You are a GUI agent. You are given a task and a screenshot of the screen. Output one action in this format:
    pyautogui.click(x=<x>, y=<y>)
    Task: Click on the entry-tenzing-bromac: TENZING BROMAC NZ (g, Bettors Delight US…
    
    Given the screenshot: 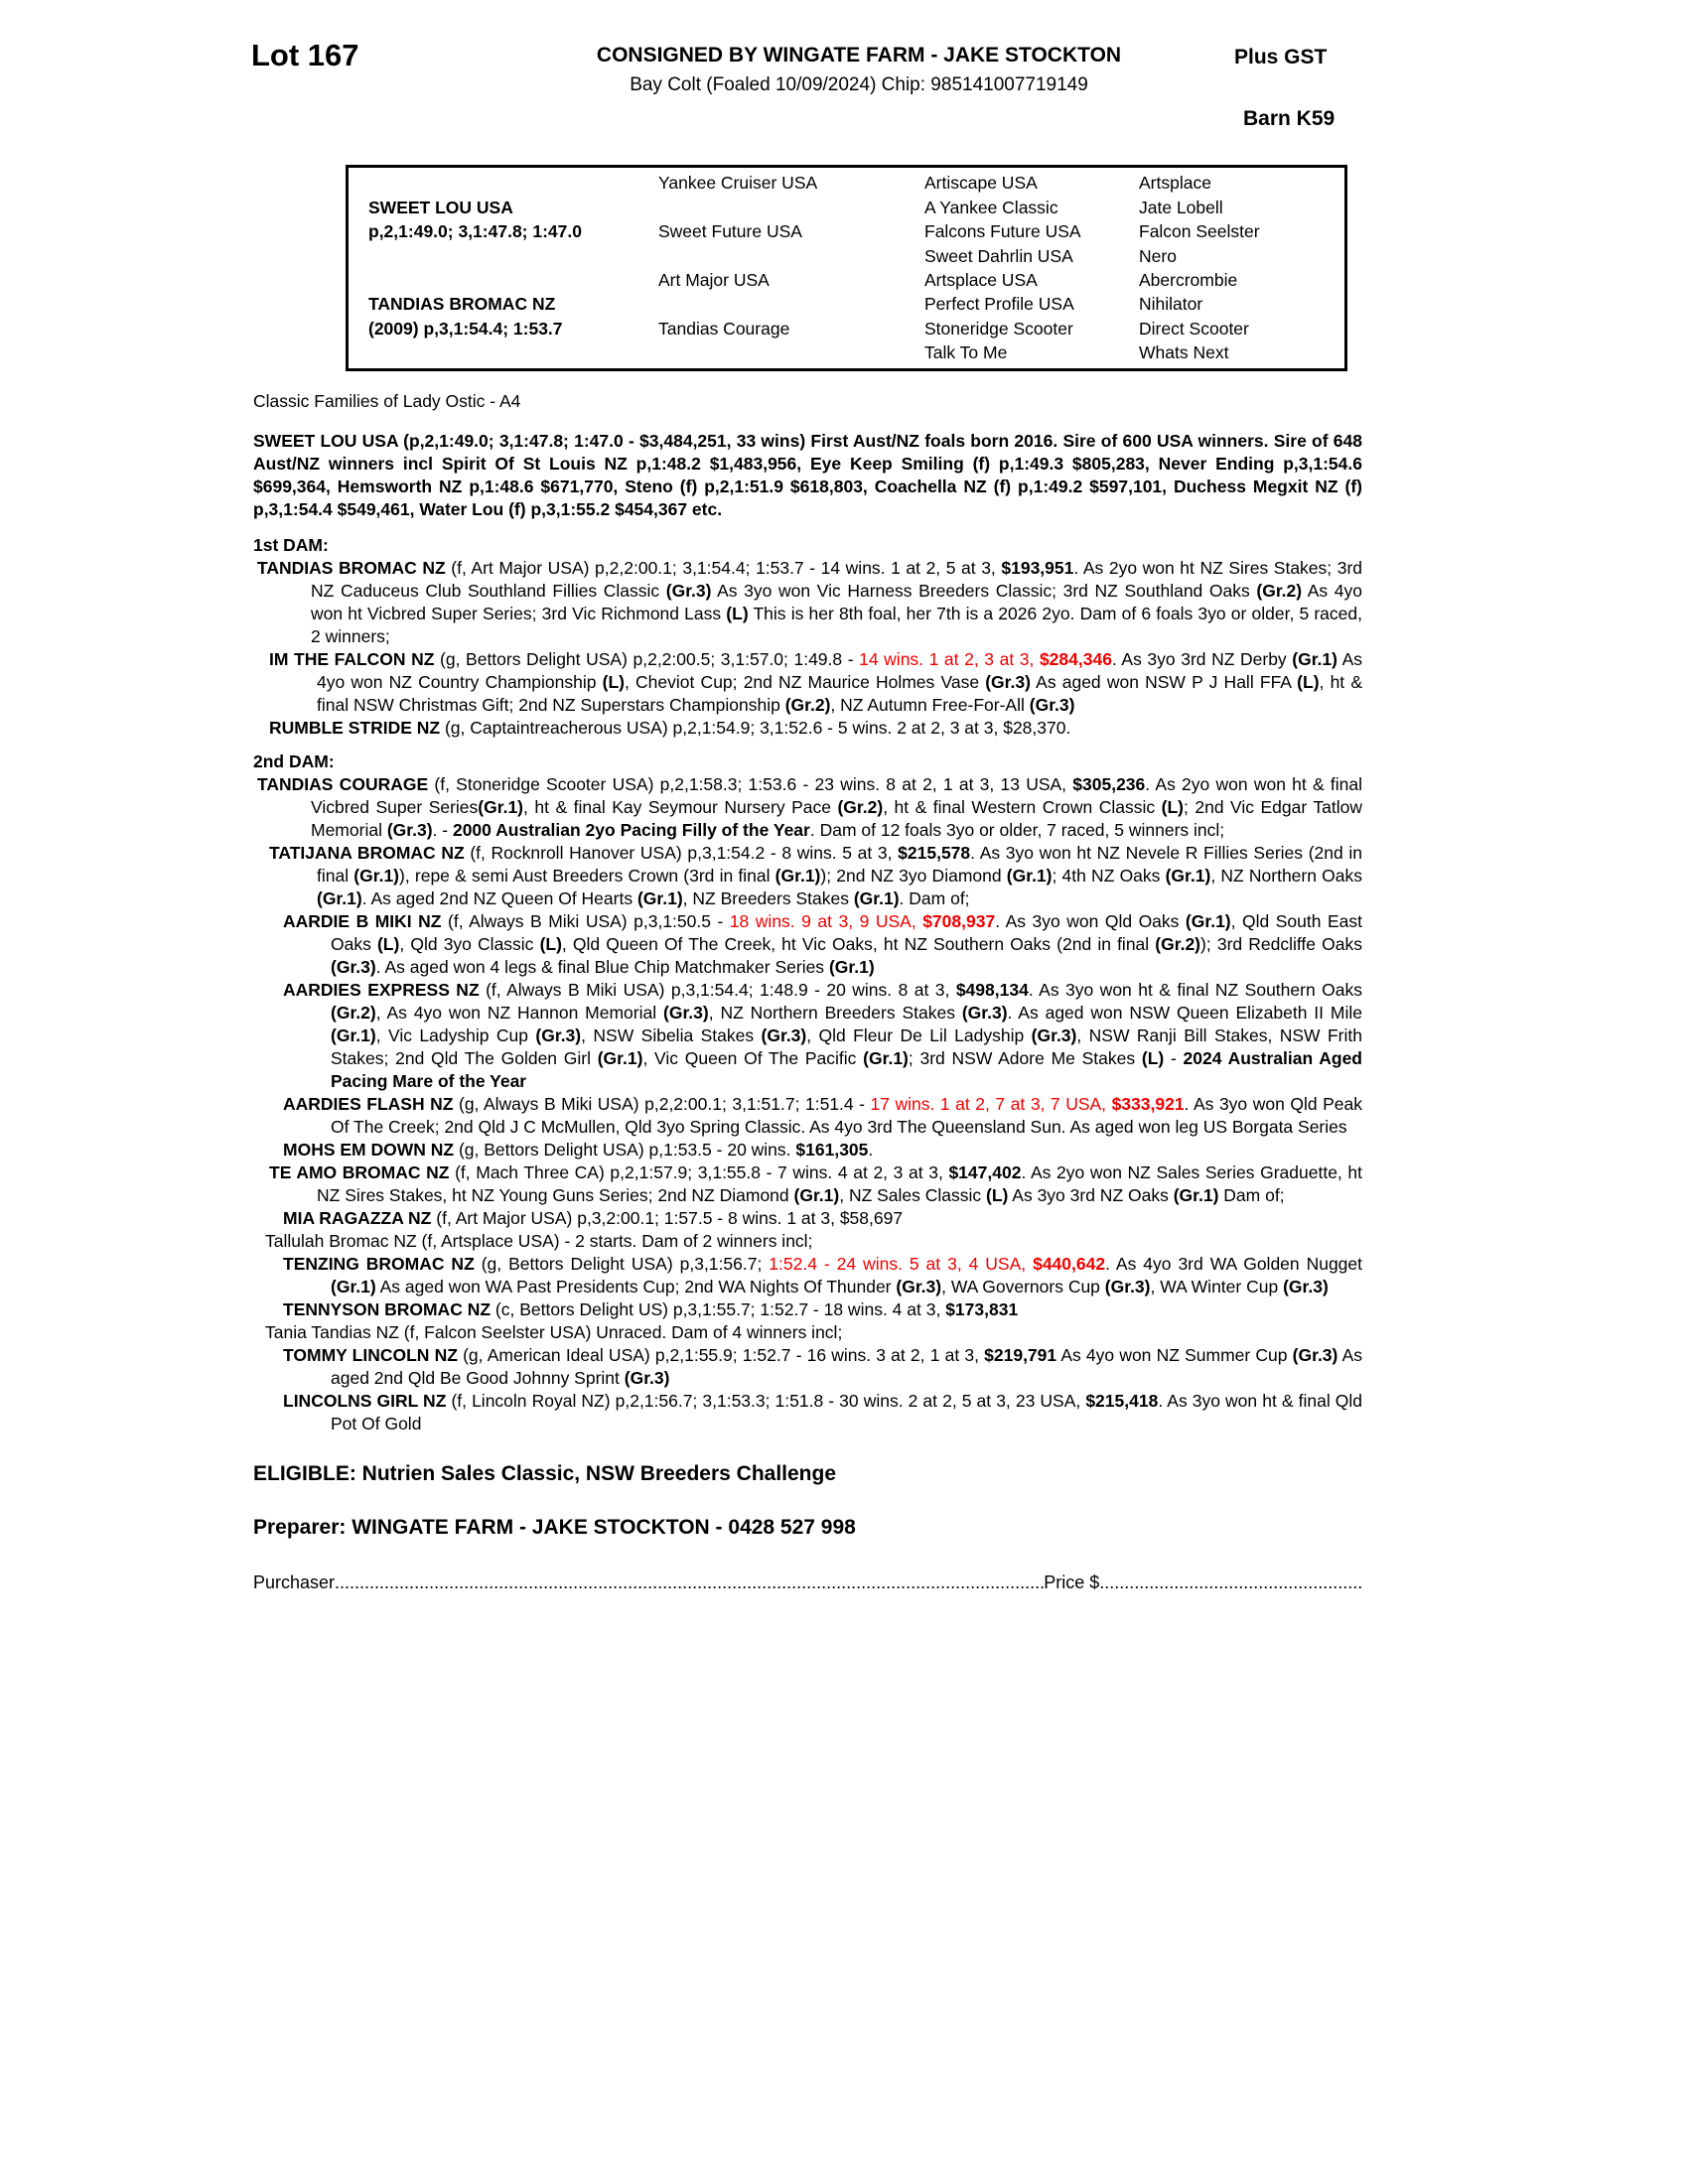 What is the action you would take?
    pyautogui.click(x=823, y=1275)
    